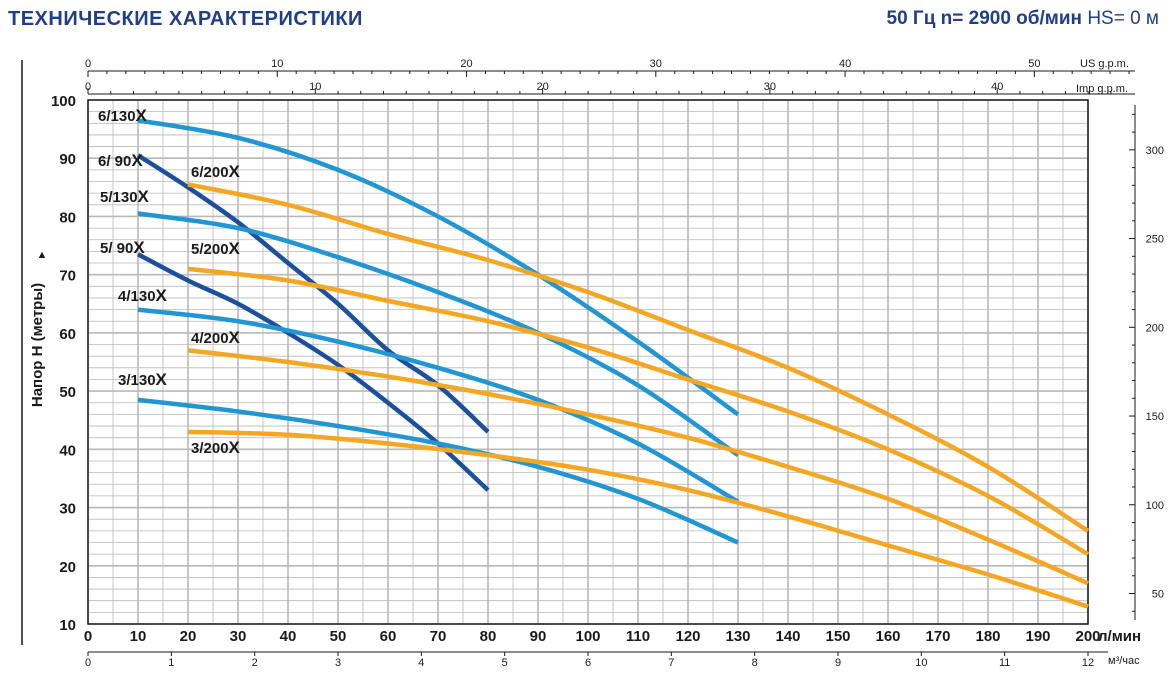 This screenshot has width=1171, height=673. I want to click on imp-gpm-tick-label: 10, so click(315, 87).